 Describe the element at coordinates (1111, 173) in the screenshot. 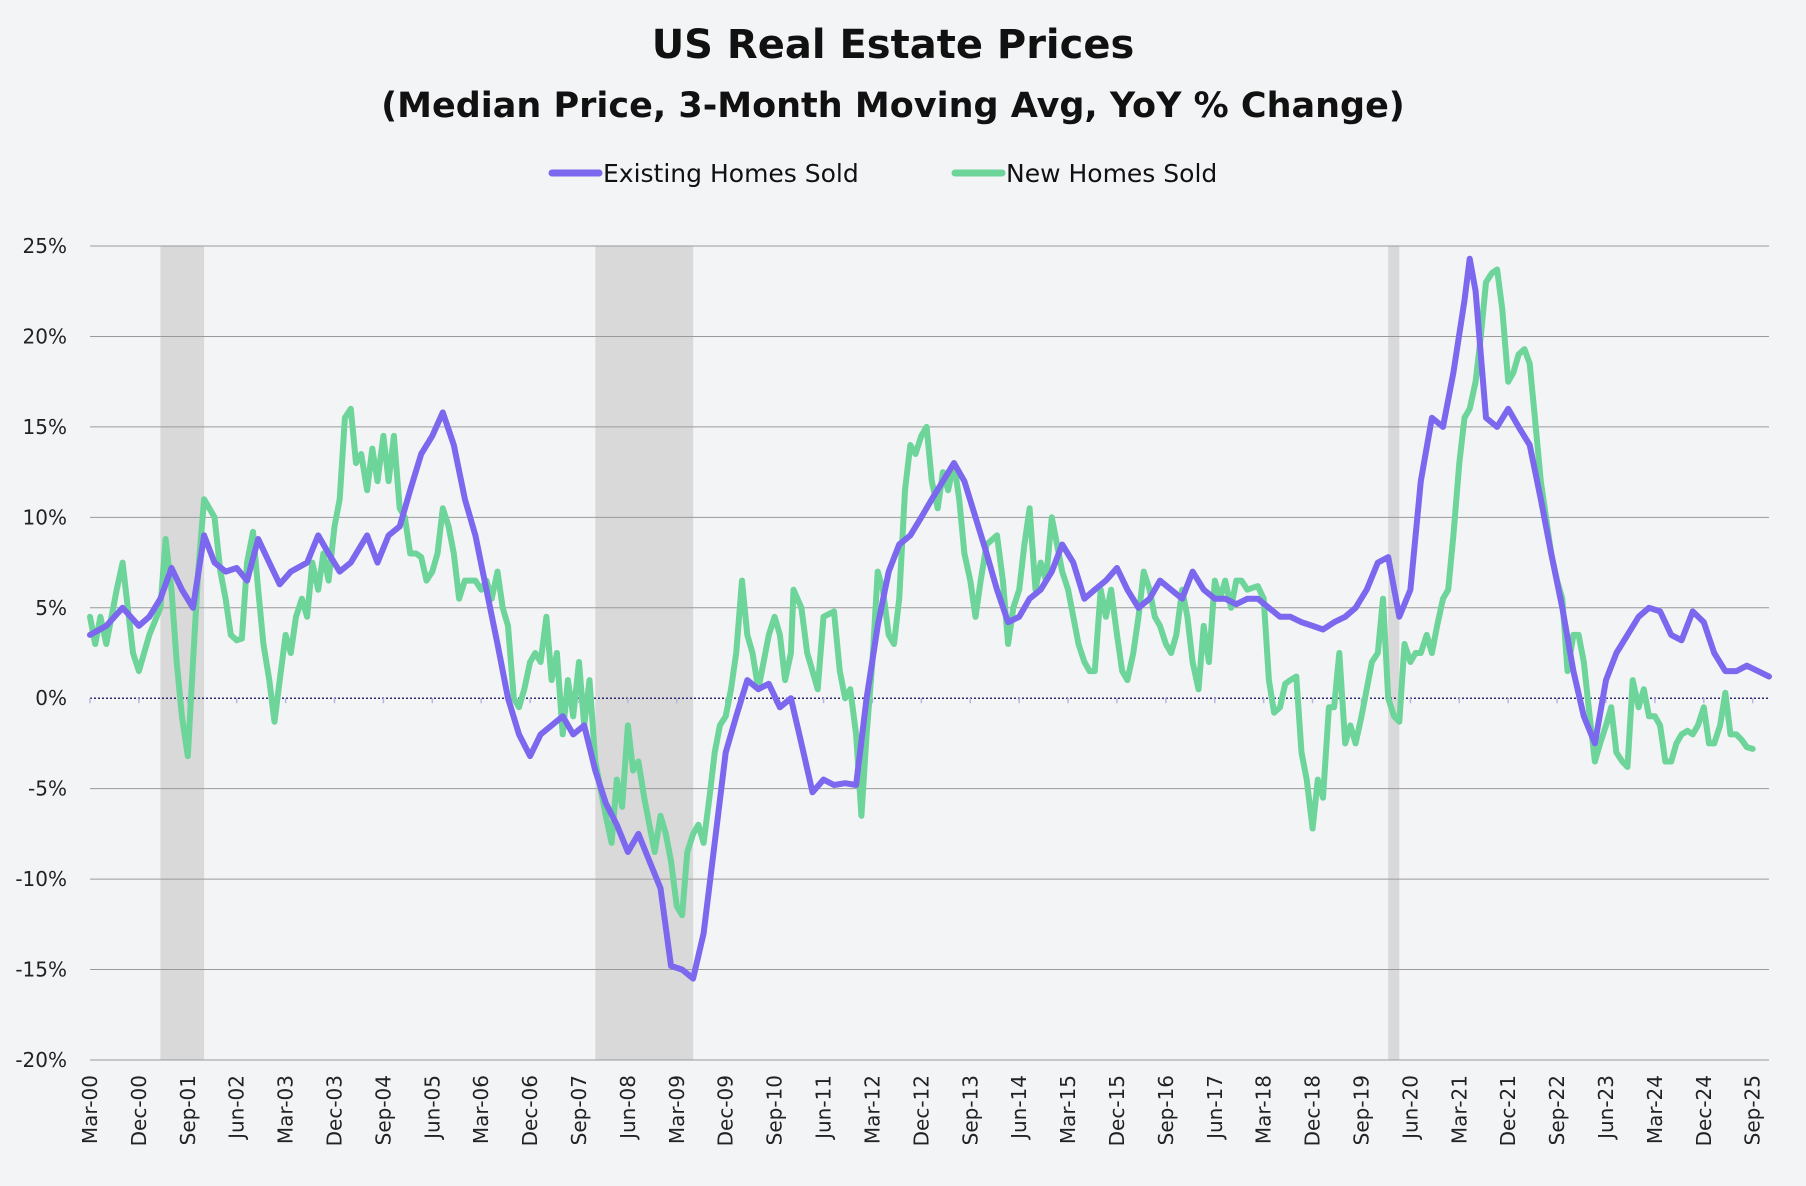

I see `legend-label-new: New Homes Sold` at that location.